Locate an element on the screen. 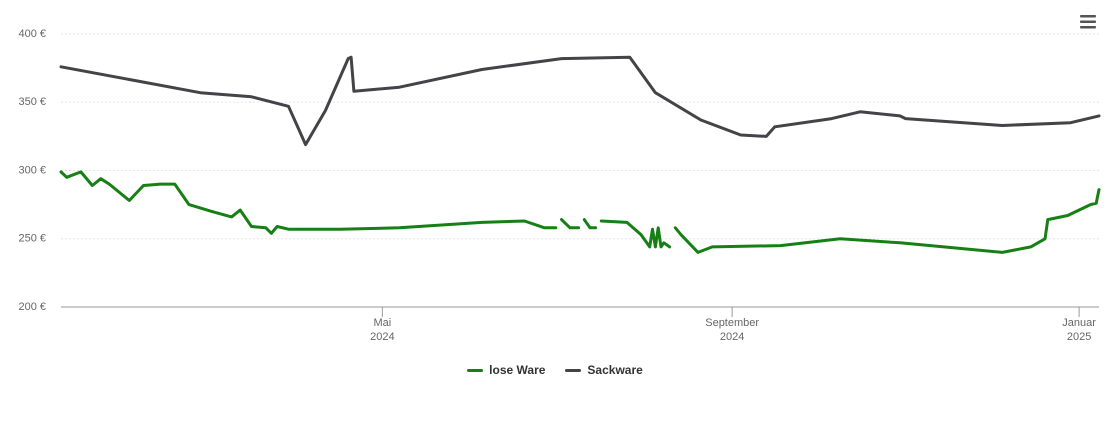  x-tick-label: September 2024 is located at coordinates (732, 330).